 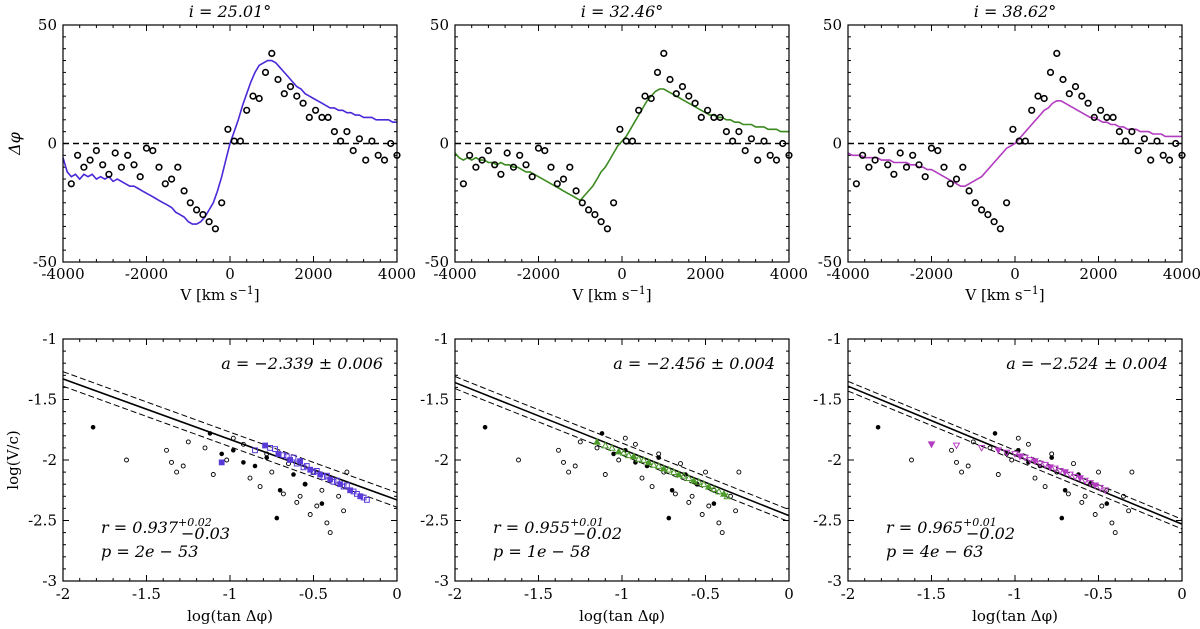 I want to click on y-tick-label: -1, so click(x=441, y=339).